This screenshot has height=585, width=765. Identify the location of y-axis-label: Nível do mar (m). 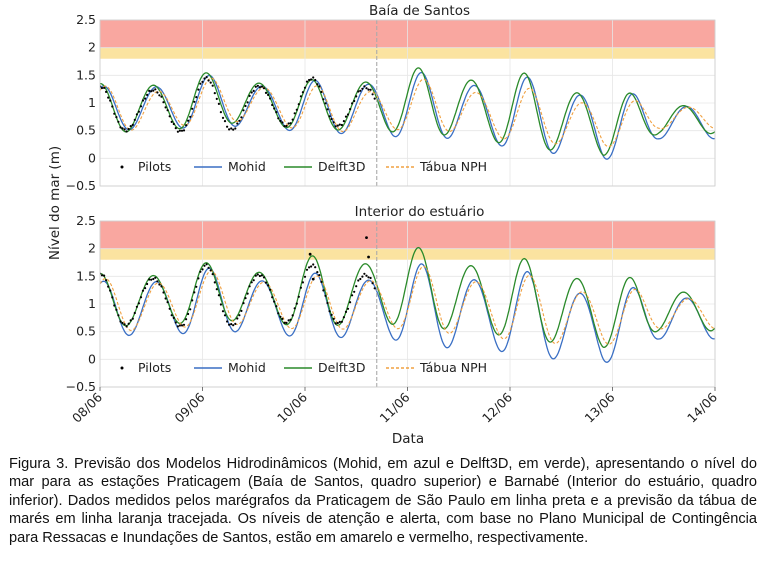
(55, 203).